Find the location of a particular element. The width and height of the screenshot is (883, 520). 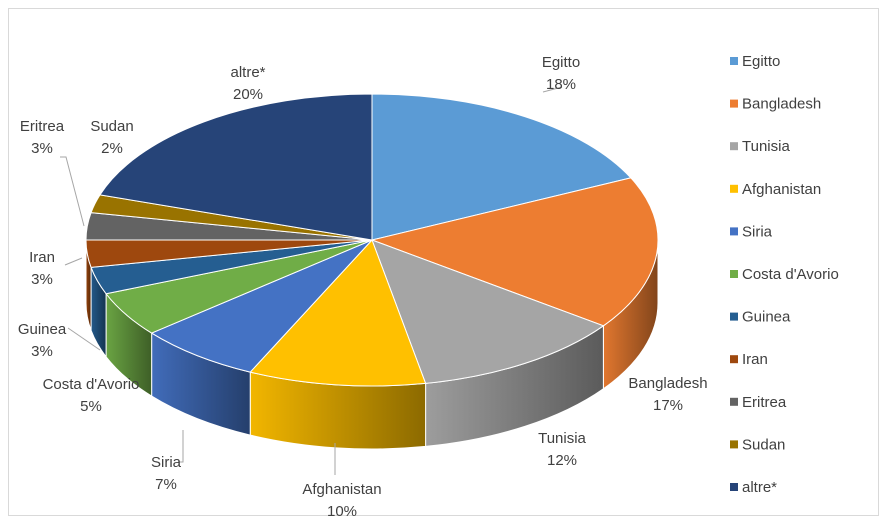

data-label-name-bangladesh: Bangladesh is located at coordinates (667, 383).